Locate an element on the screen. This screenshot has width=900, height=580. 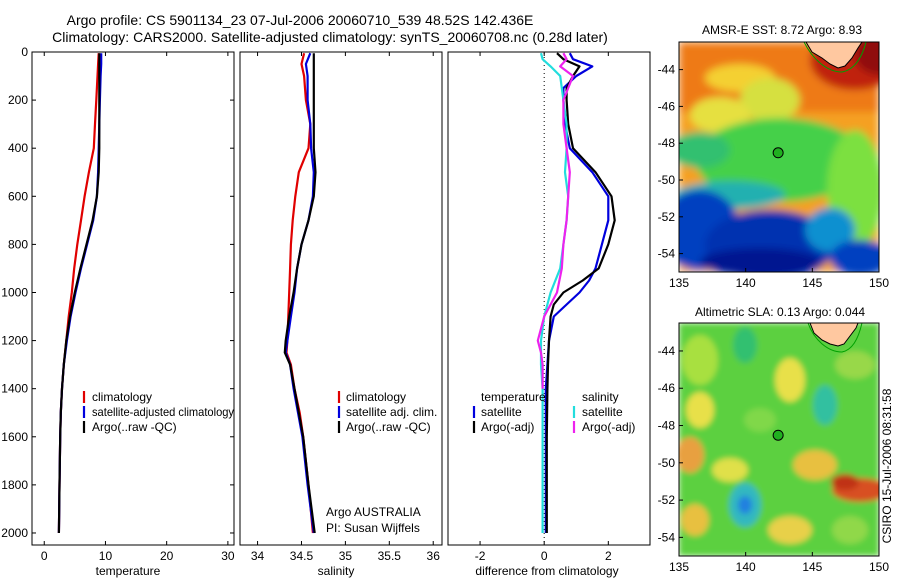
depth-tick-label: 800 is located at coordinates (18, 244).